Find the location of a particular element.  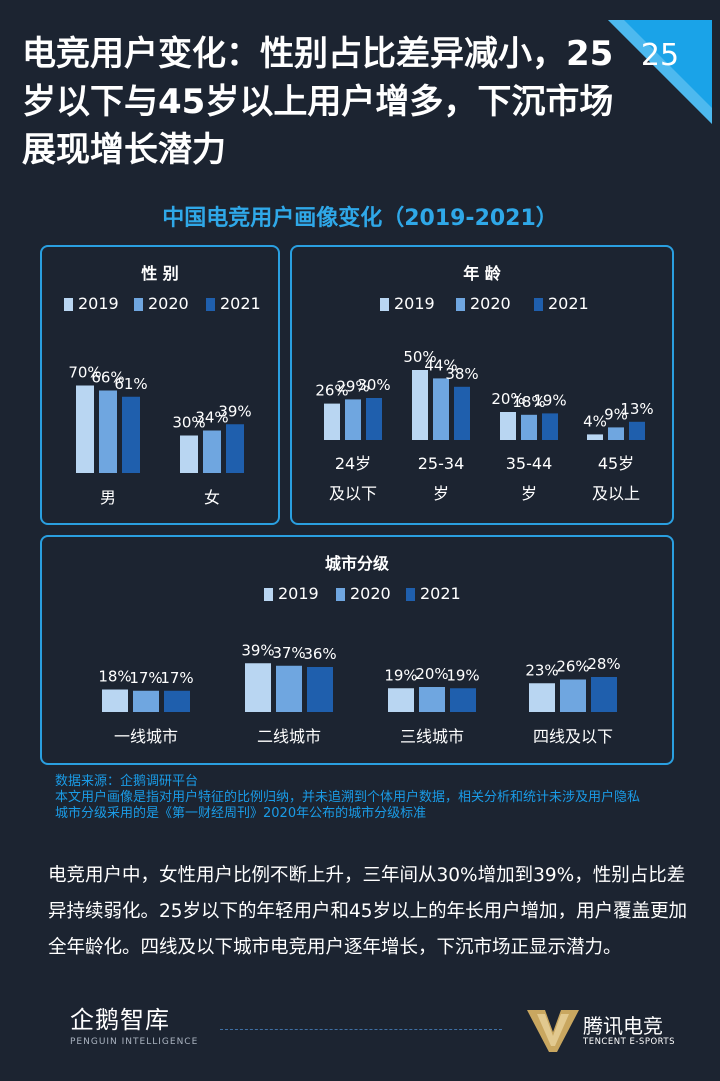

data-label: 34% is located at coordinates (211, 418).